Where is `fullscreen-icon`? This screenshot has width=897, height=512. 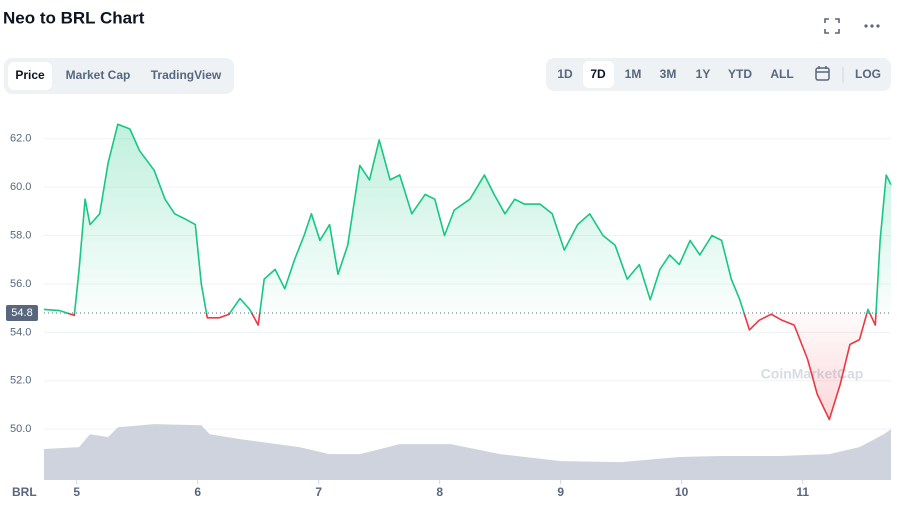 fullscreen-icon is located at coordinates (832, 26).